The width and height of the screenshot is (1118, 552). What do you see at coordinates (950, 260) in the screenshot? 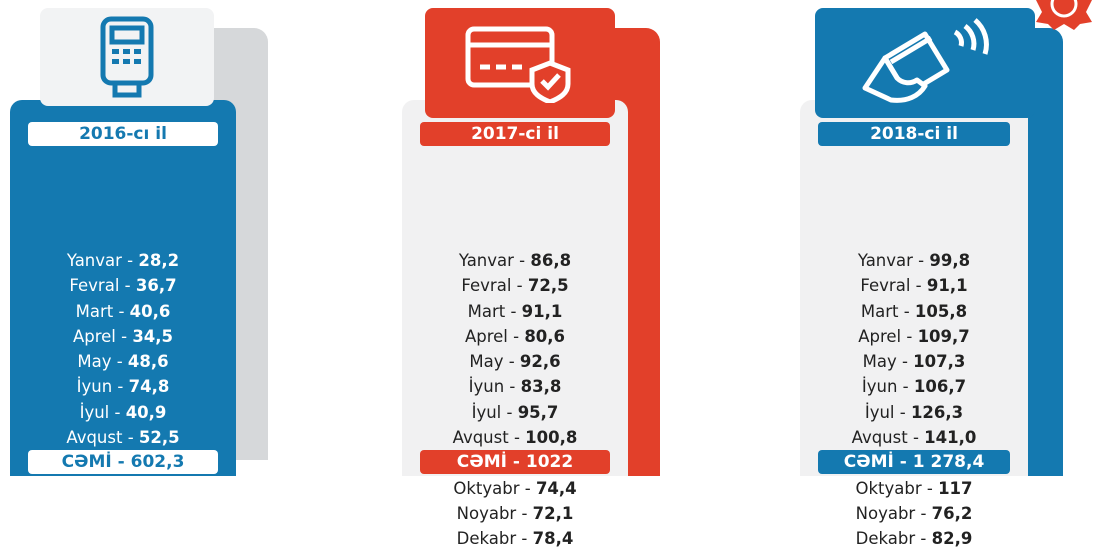
I see `month-value: 99,8` at bounding box center [950, 260].